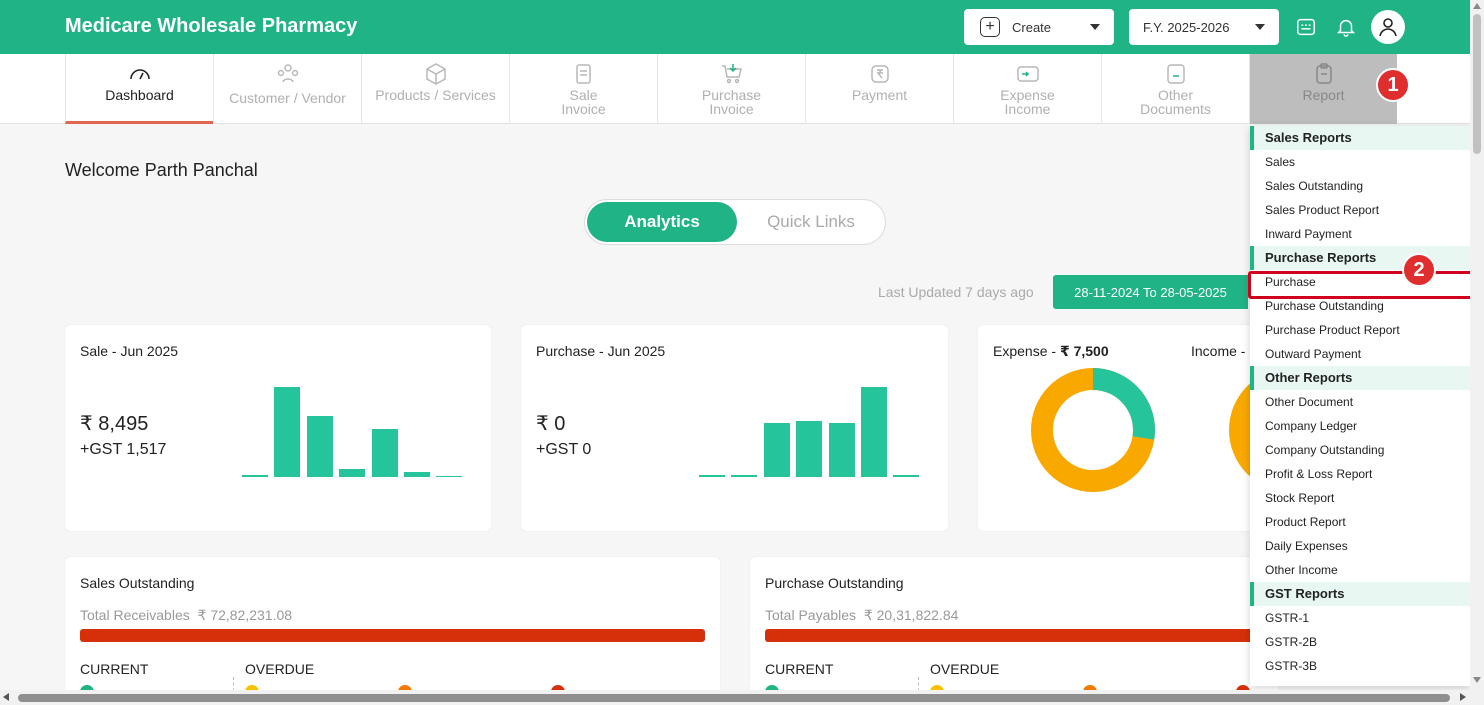 This screenshot has width=1484, height=705. What do you see at coordinates (1319, 474) in the screenshot?
I see `menu-item: Profit & Loss Report` at bounding box center [1319, 474].